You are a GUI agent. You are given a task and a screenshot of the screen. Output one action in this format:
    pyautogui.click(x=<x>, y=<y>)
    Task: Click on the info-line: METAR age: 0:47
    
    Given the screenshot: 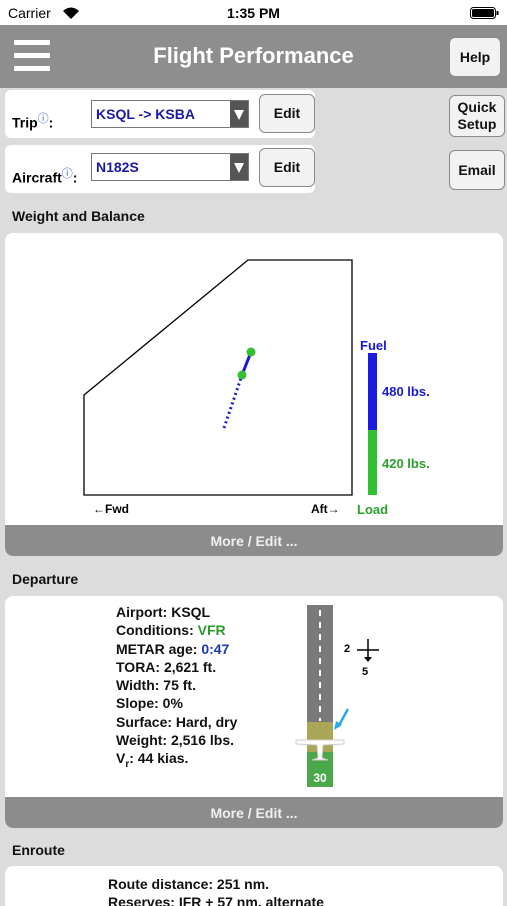 What is the action you would take?
    pyautogui.click(x=176, y=650)
    